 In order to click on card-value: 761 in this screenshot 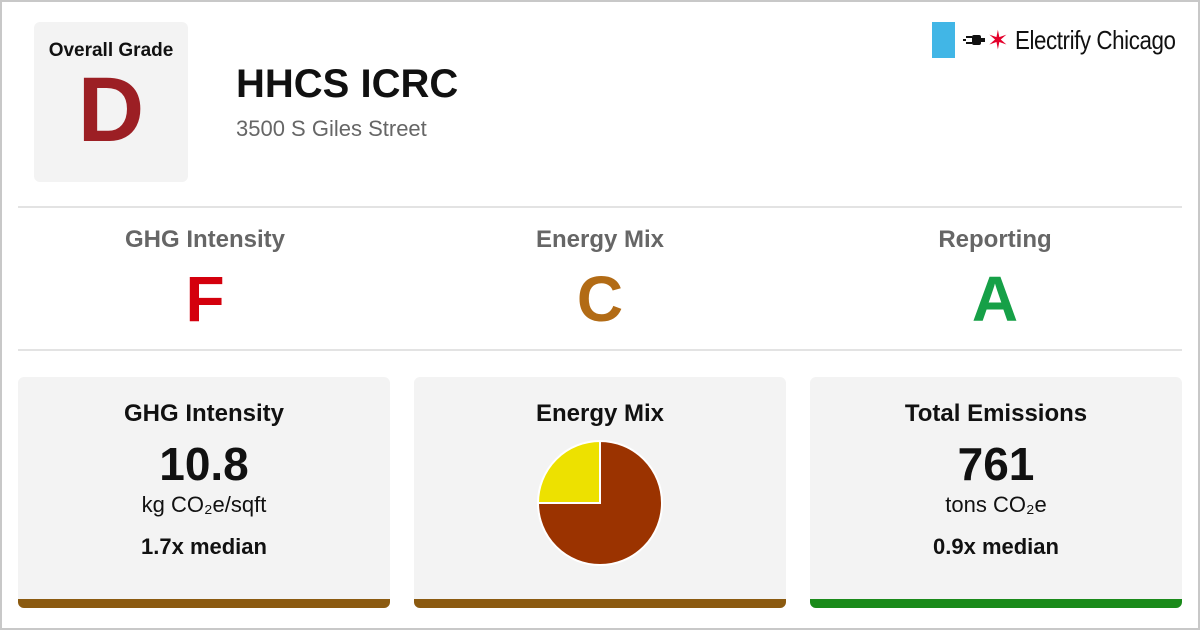, I will do `click(996, 464)`.